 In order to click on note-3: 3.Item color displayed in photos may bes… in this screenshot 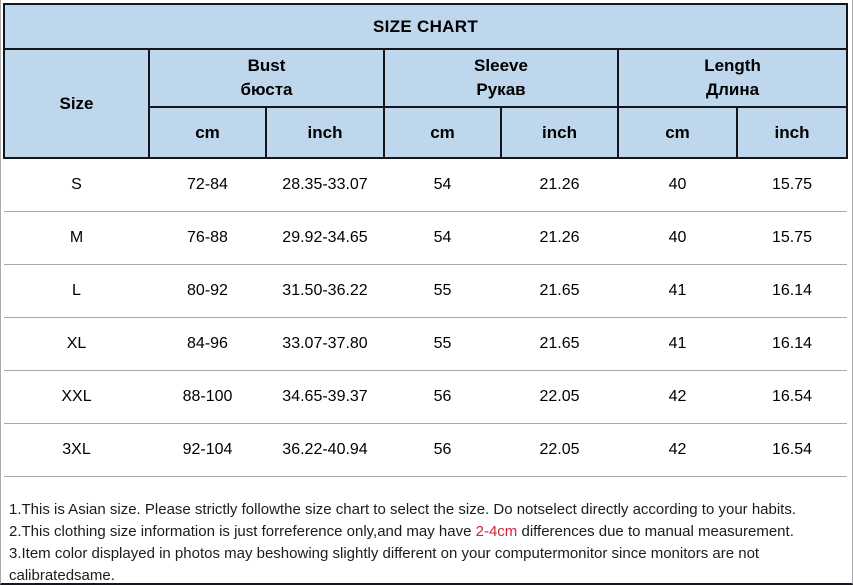, I will do `click(384, 564)`.